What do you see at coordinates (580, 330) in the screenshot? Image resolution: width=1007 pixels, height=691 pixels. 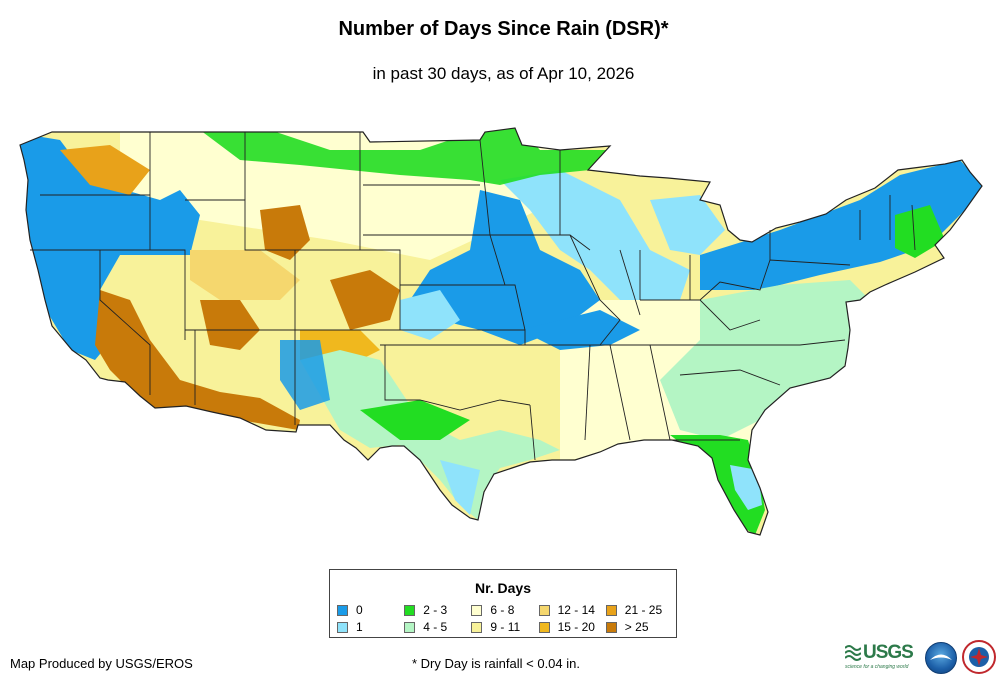 I see `dsr-zone-0-ozark` at bounding box center [580, 330].